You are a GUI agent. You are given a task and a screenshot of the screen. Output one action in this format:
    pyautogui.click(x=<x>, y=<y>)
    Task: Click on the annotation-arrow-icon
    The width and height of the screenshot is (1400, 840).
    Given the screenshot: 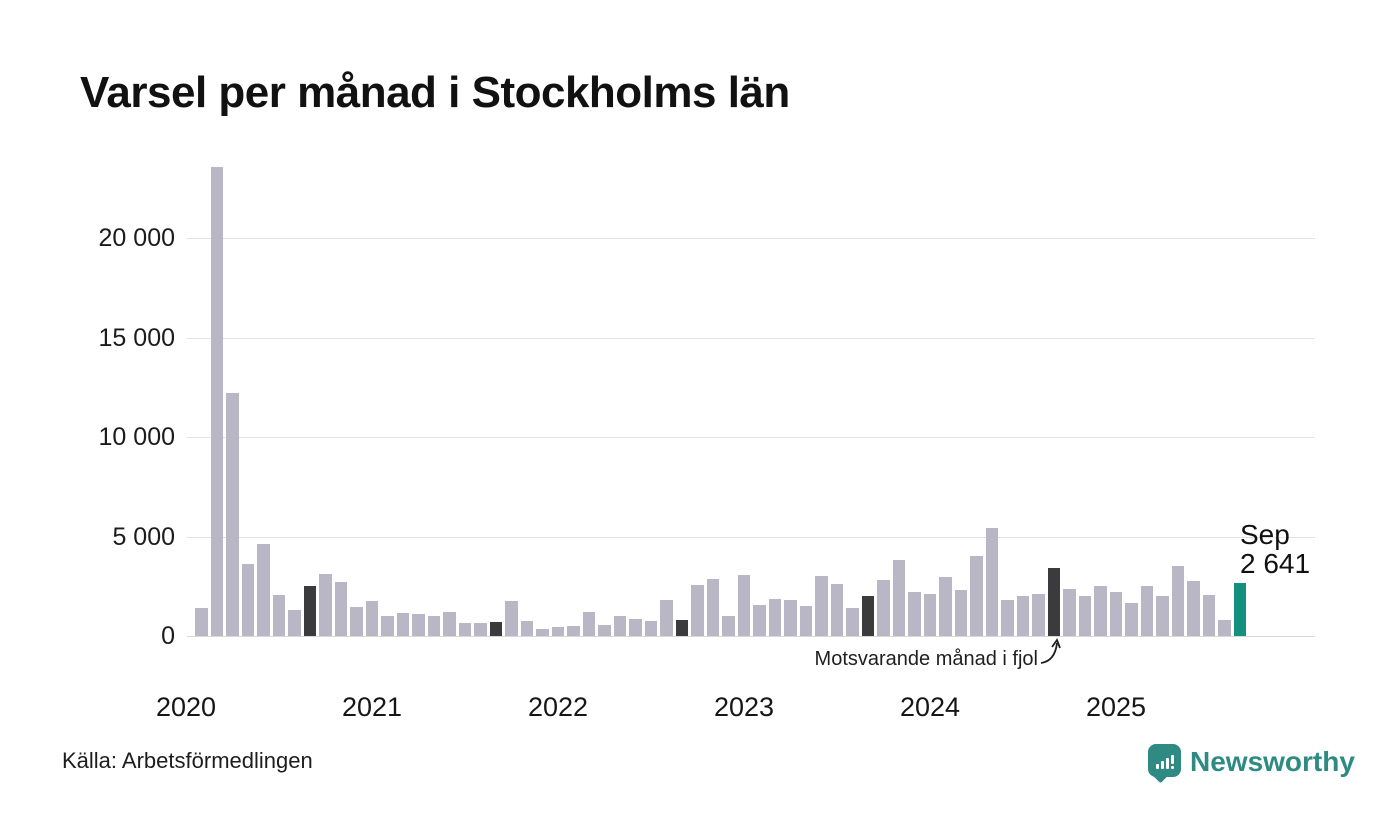 What is the action you would take?
    pyautogui.click(x=1050, y=651)
    